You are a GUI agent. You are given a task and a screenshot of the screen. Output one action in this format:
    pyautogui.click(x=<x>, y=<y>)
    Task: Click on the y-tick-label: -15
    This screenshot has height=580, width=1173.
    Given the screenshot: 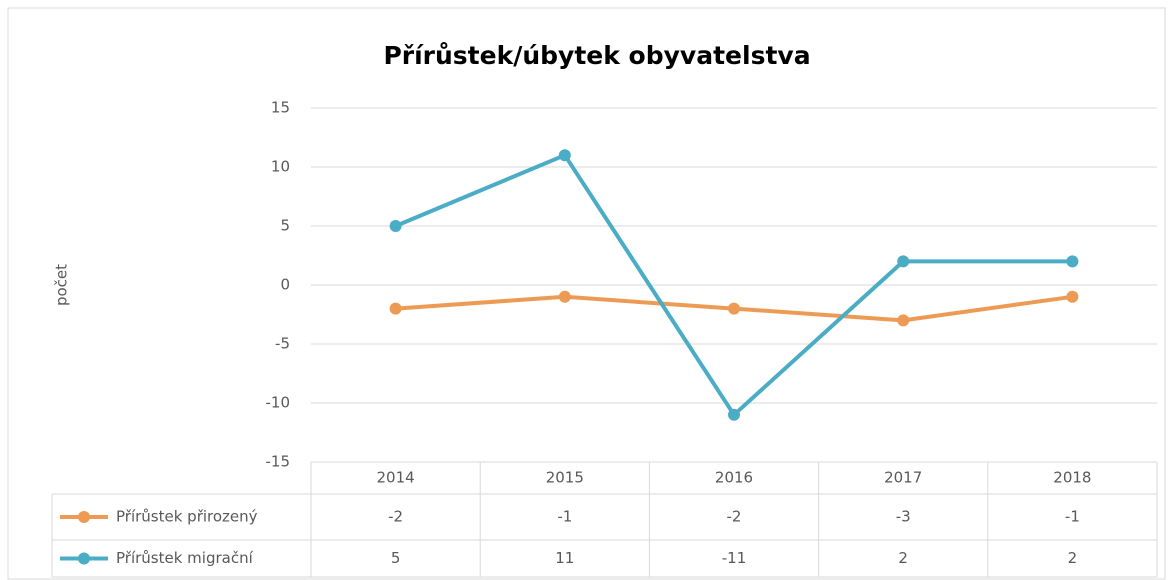 What is the action you would take?
    pyautogui.click(x=278, y=462)
    